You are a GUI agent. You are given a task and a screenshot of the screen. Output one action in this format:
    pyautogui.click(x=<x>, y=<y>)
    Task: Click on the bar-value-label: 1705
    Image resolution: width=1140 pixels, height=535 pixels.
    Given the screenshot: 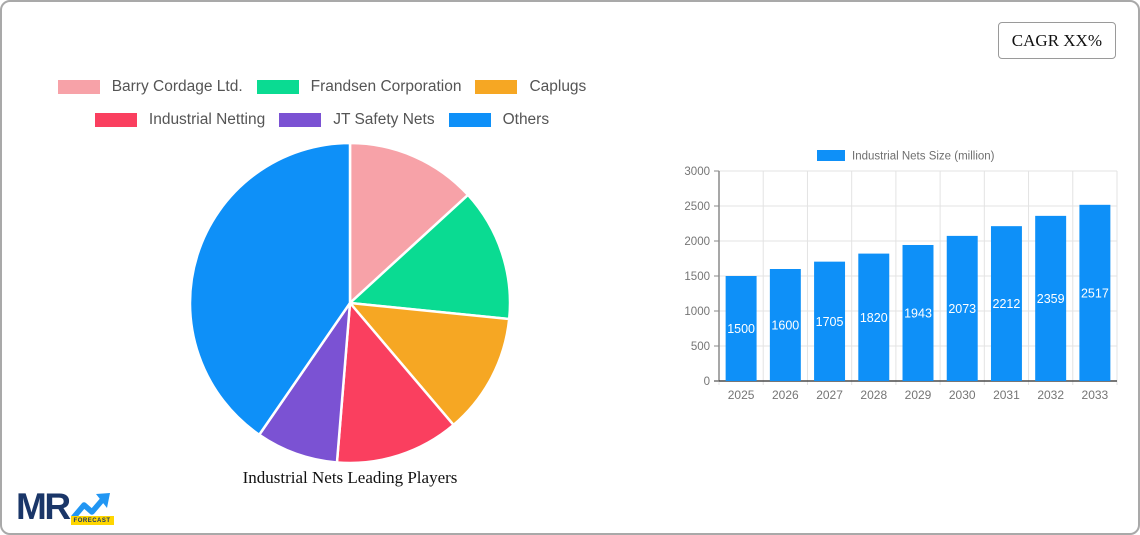 What is the action you would take?
    pyautogui.click(x=830, y=322)
    